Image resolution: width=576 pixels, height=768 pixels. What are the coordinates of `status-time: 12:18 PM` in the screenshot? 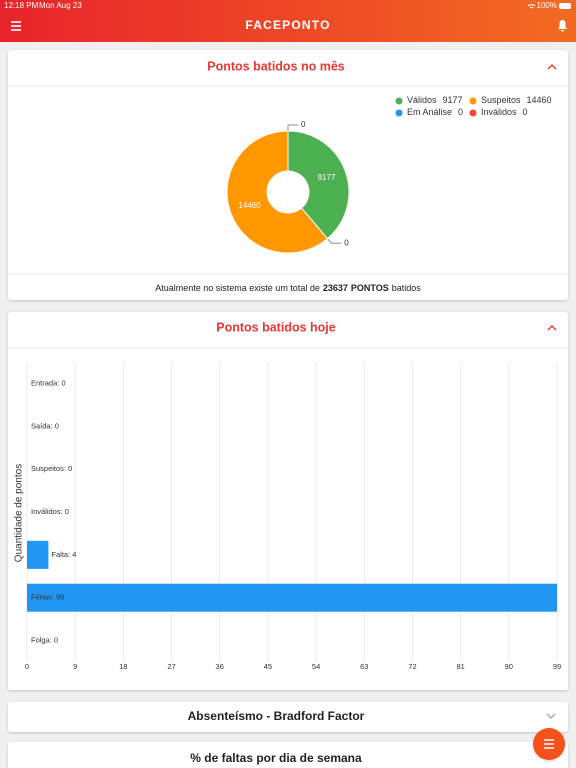 It's located at (21, 5).